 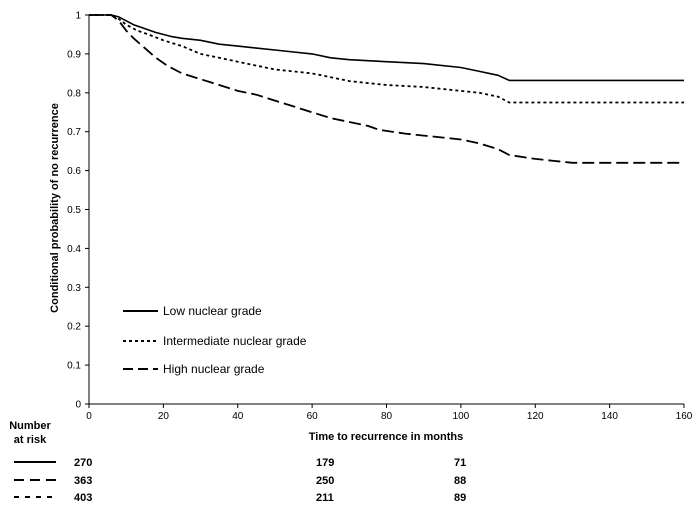 I want to click on x-tick-label: 20, so click(x=164, y=416).